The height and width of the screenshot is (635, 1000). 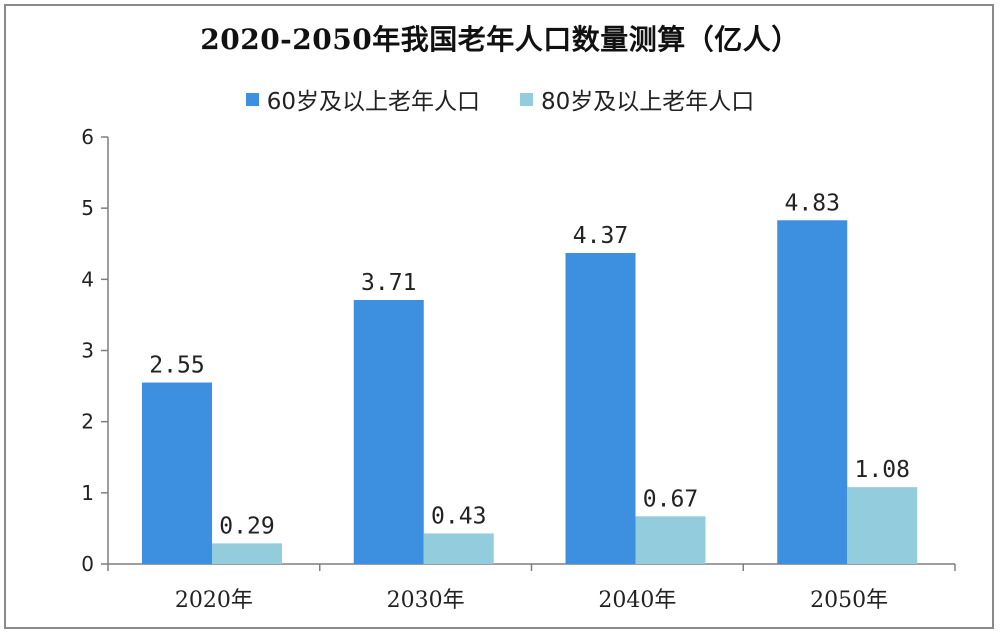 I want to click on data-label-60plus: 3.71, so click(x=388, y=283).